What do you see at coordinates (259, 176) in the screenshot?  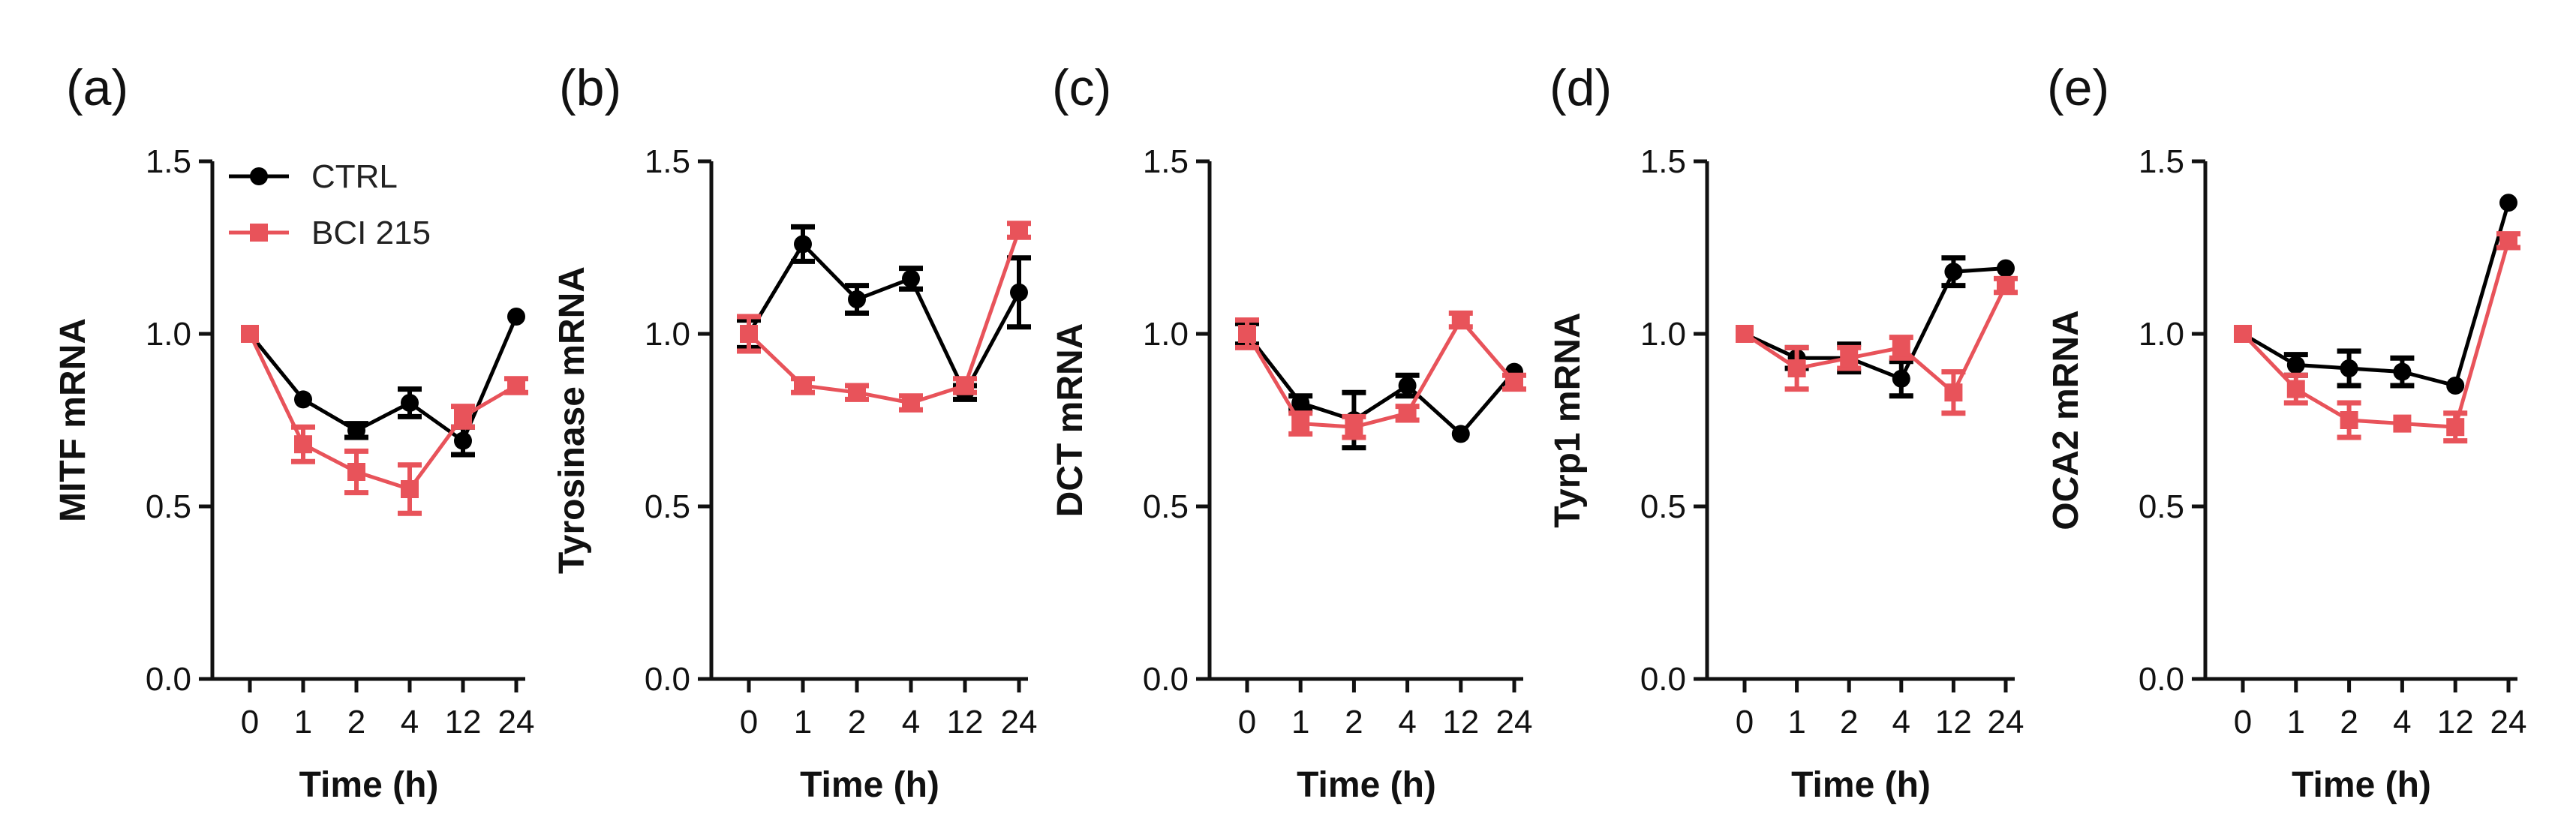 I see `legend-marker-ctrl` at bounding box center [259, 176].